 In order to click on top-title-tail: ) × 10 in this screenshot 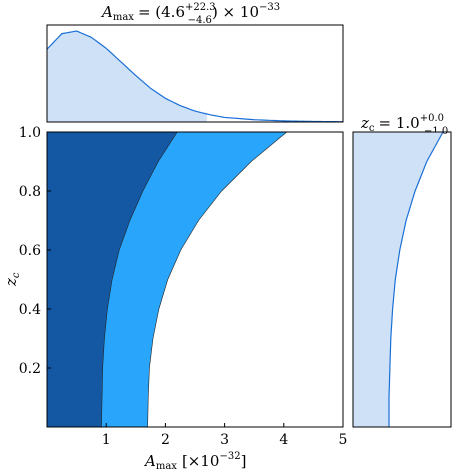, I will do `click(235, 12)`.